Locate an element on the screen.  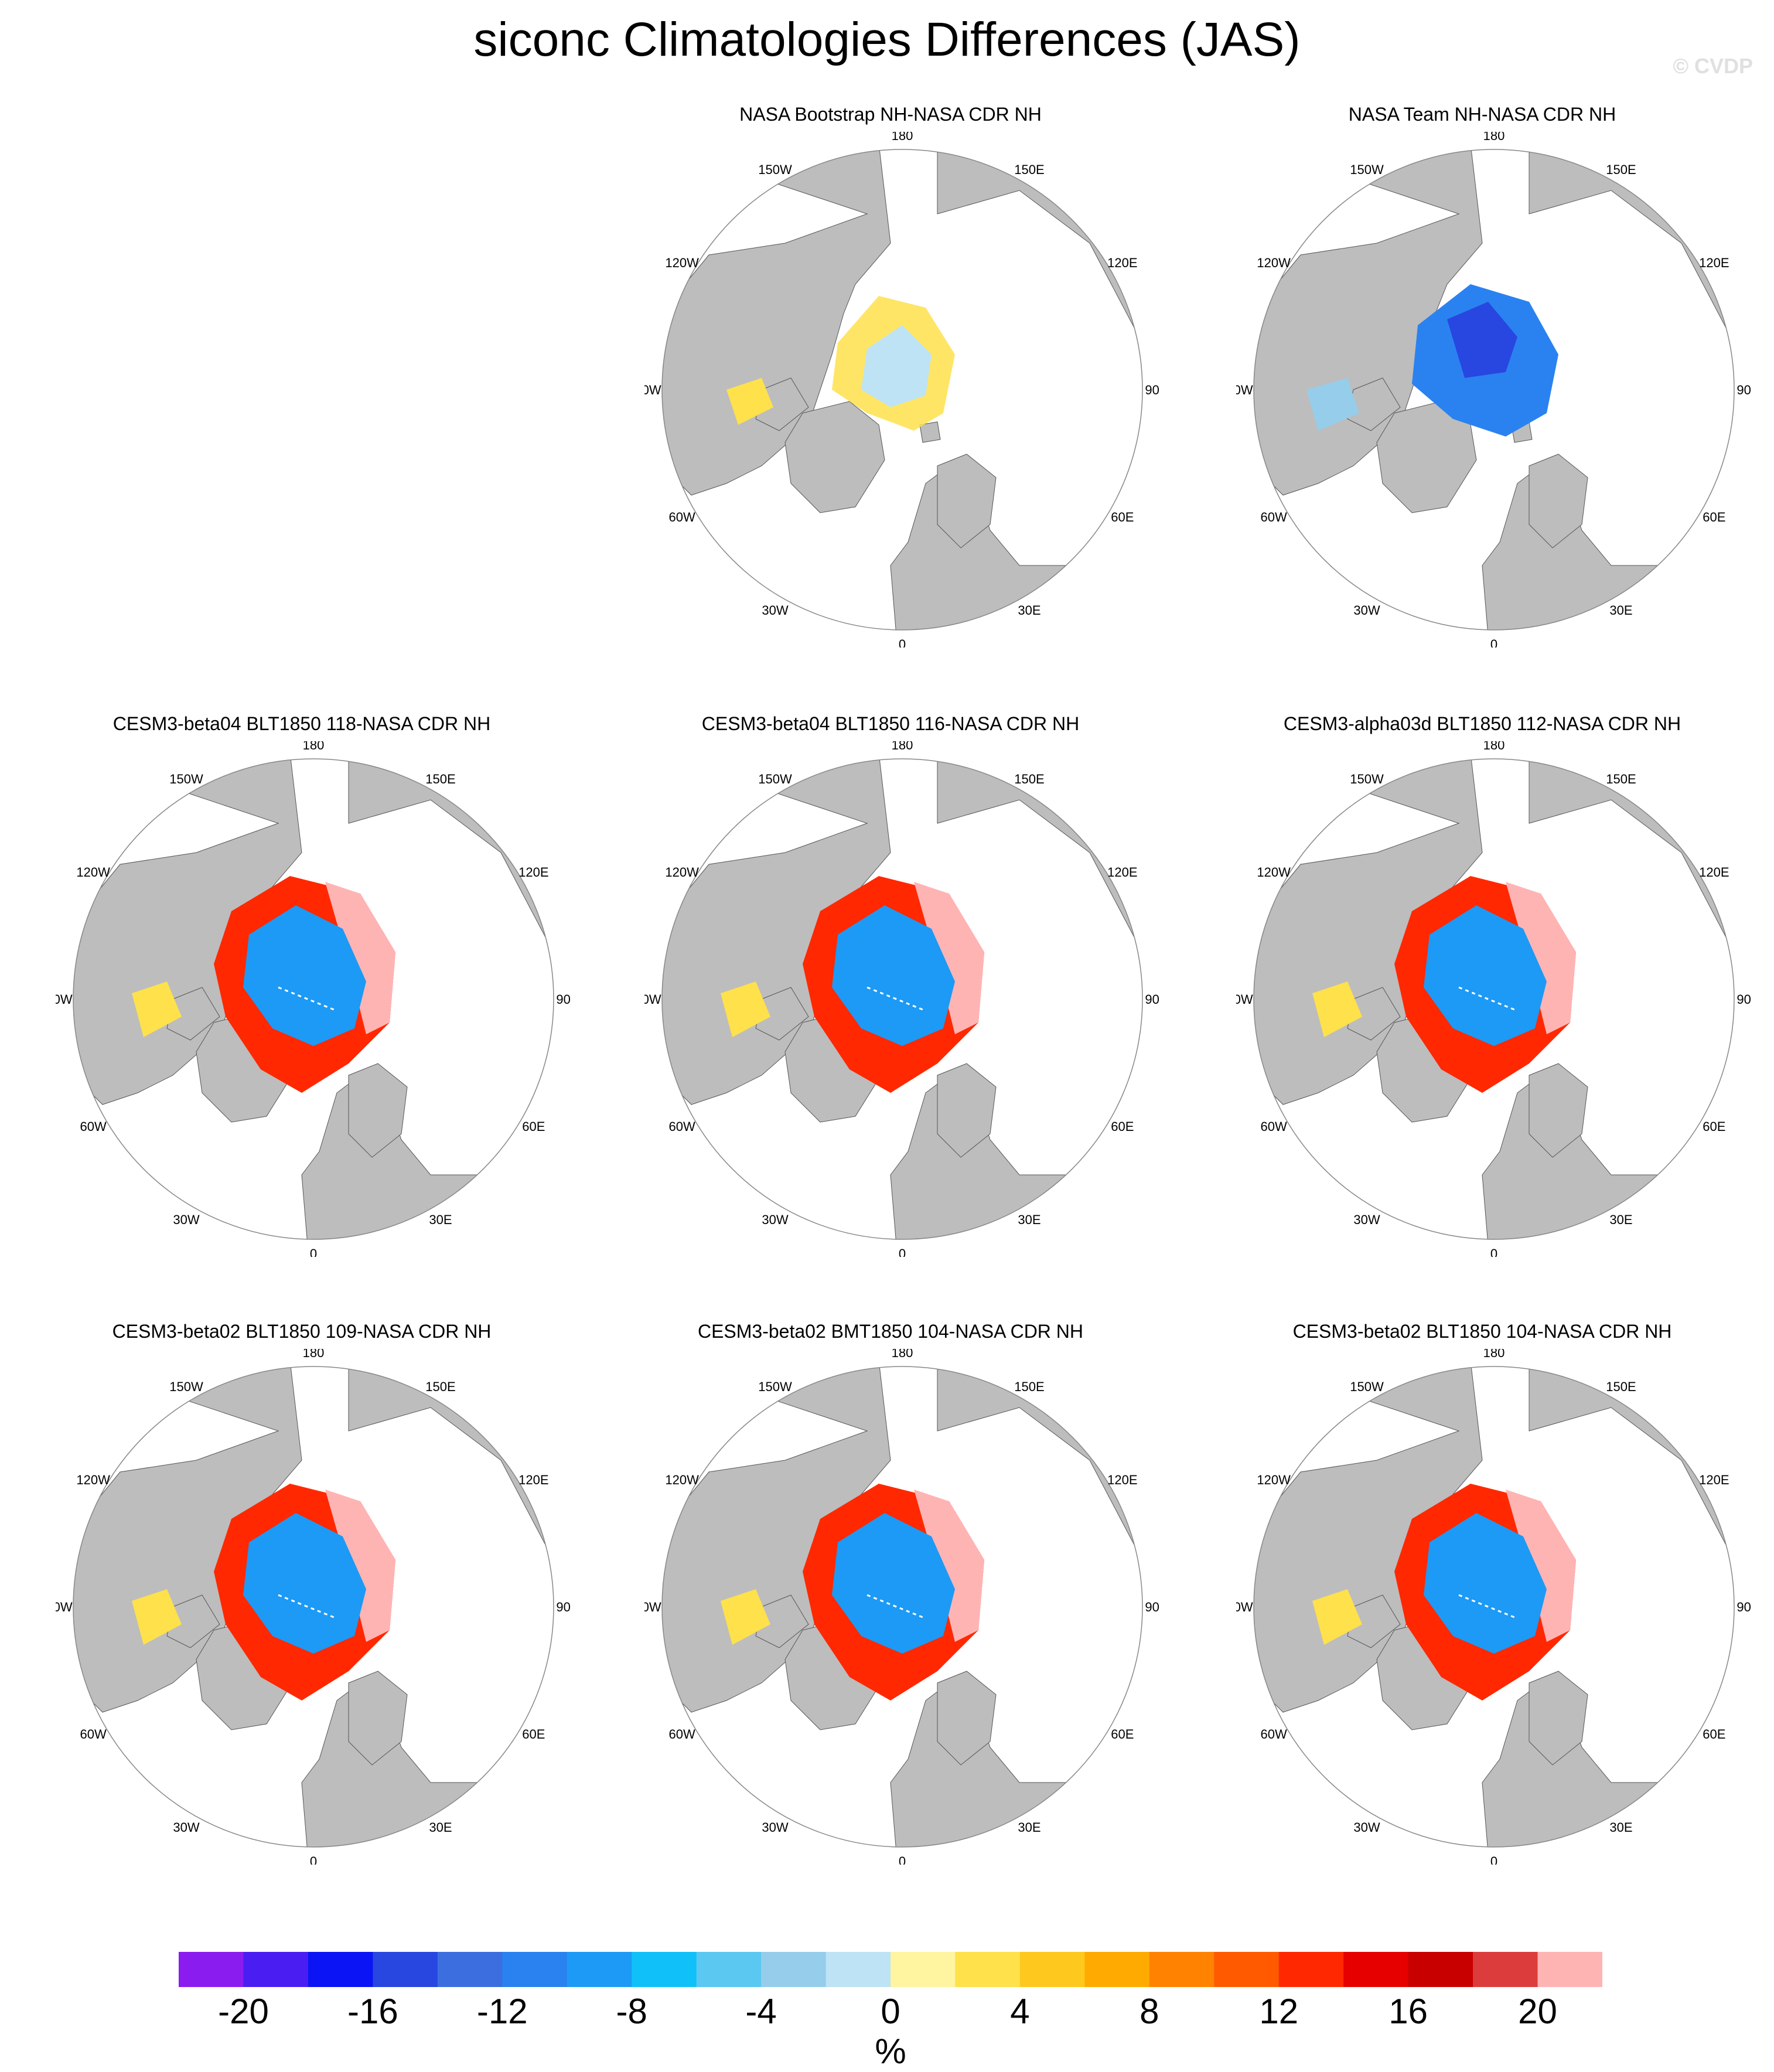
colorbar is located at coordinates (891, 1969).